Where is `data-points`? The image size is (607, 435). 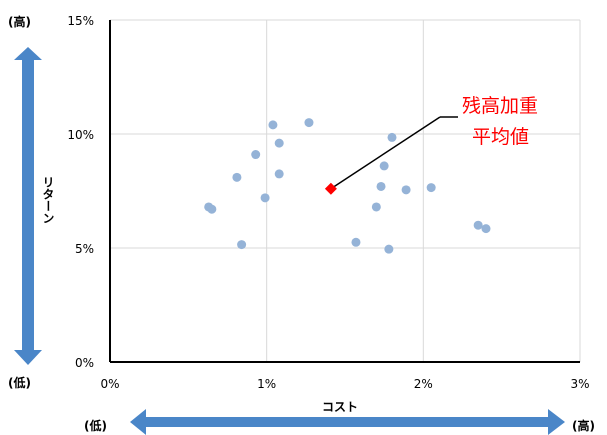
data-points is located at coordinates (347, 186).